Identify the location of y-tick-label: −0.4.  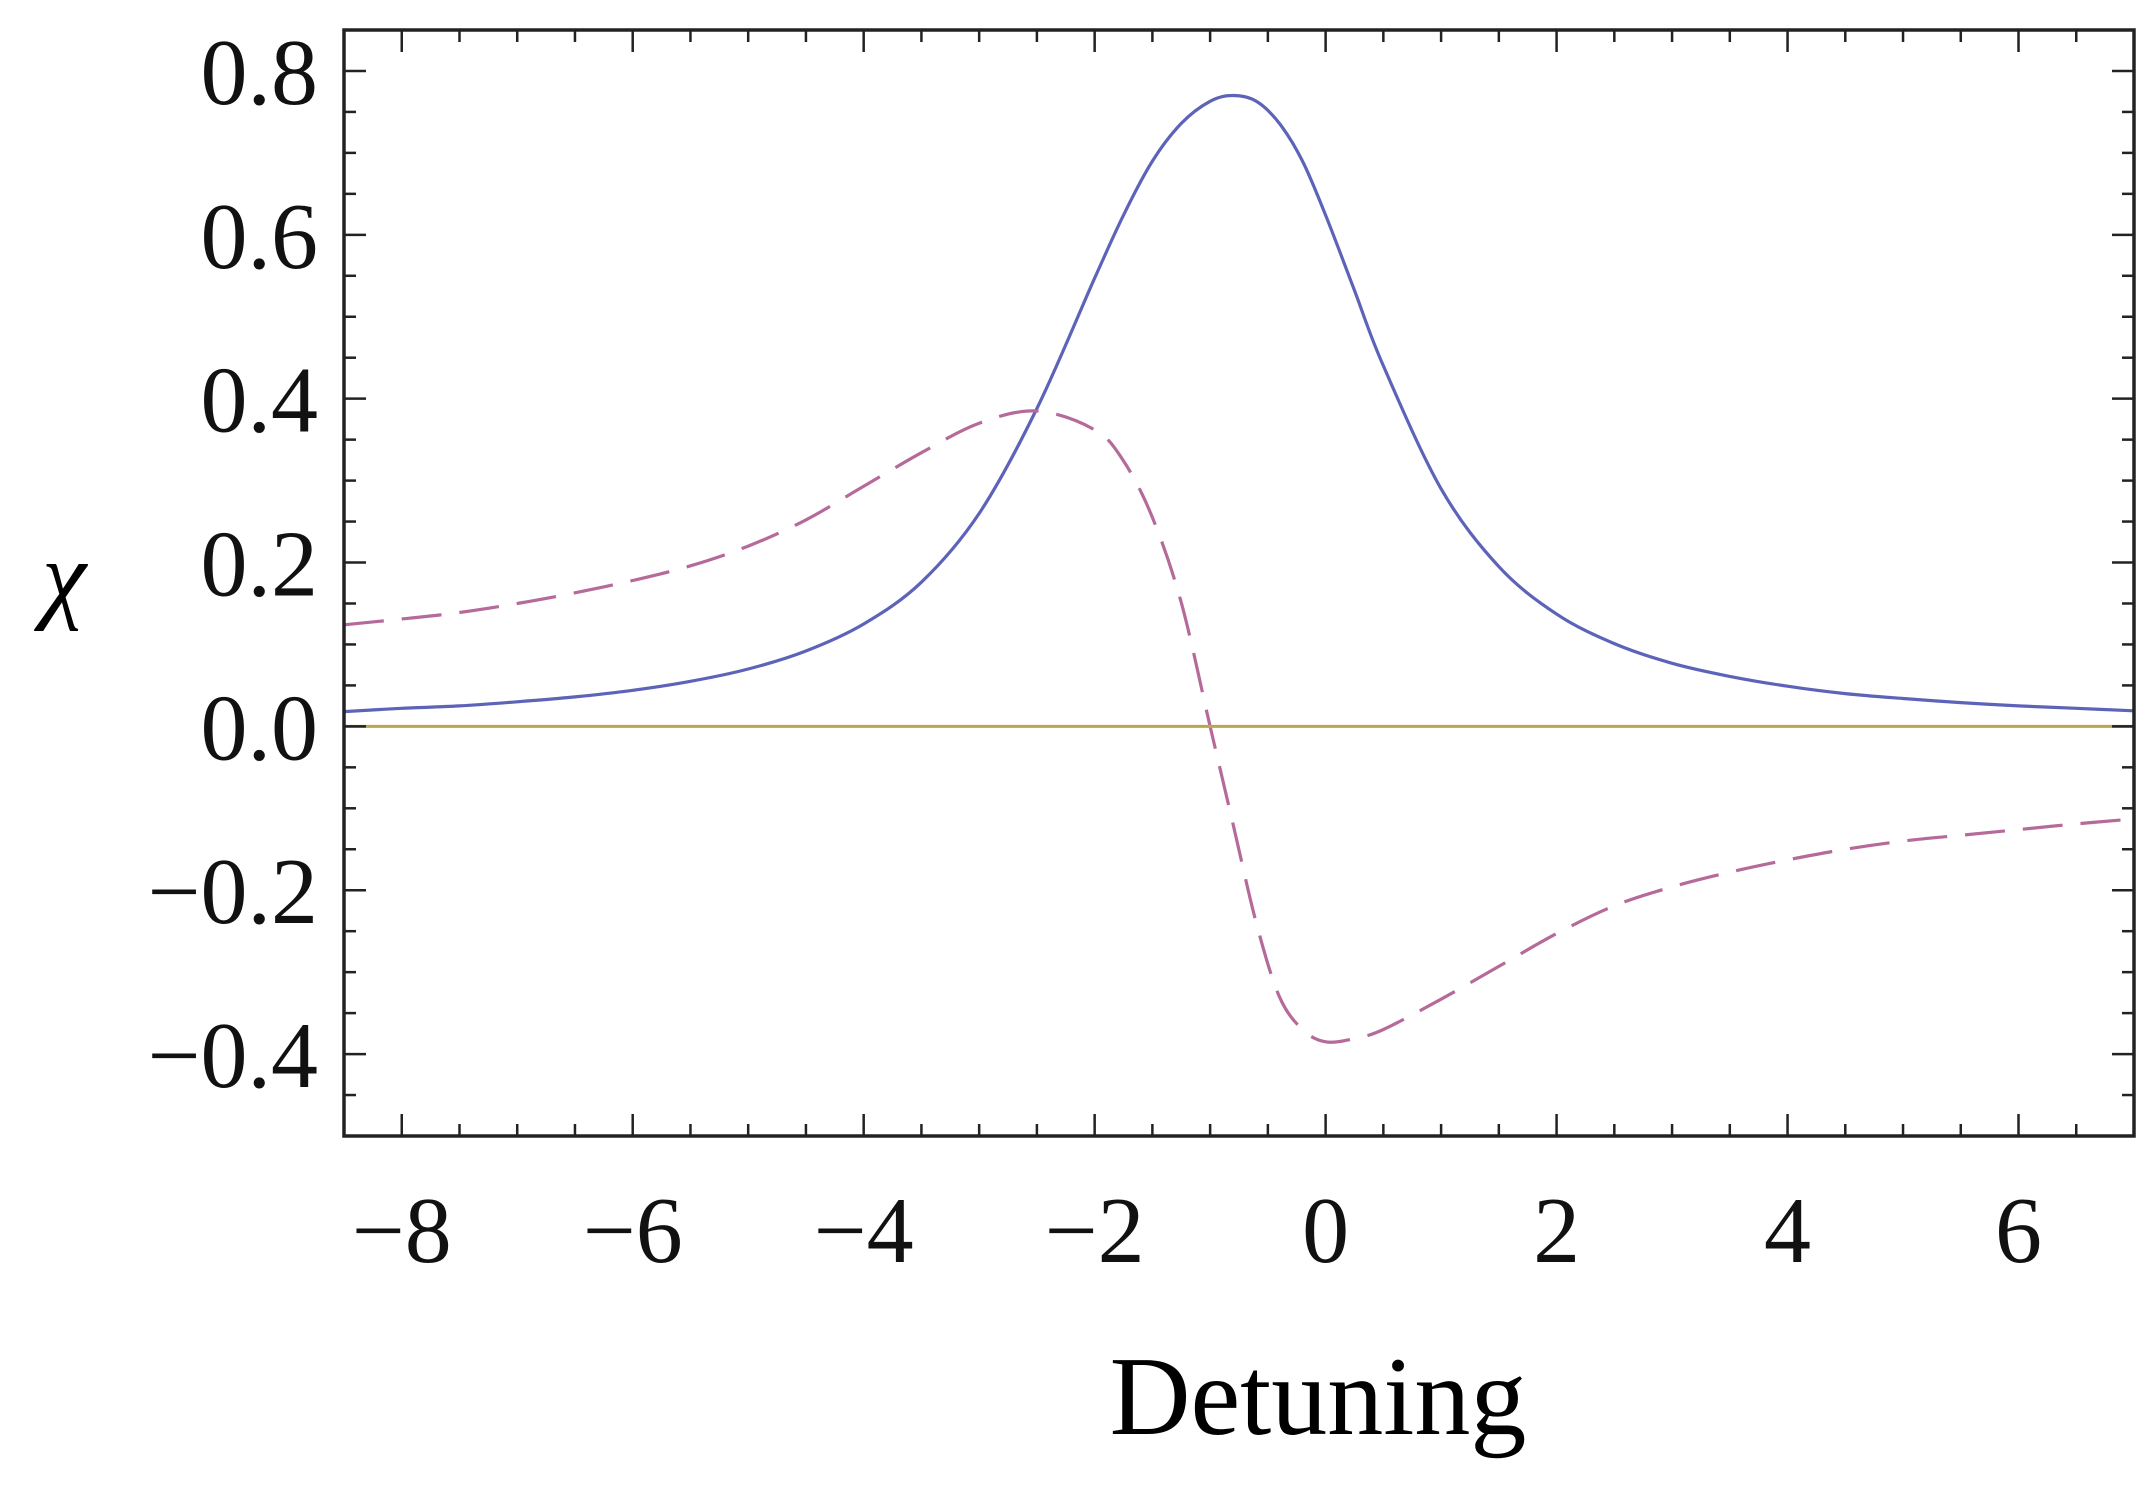
(232, 1056).